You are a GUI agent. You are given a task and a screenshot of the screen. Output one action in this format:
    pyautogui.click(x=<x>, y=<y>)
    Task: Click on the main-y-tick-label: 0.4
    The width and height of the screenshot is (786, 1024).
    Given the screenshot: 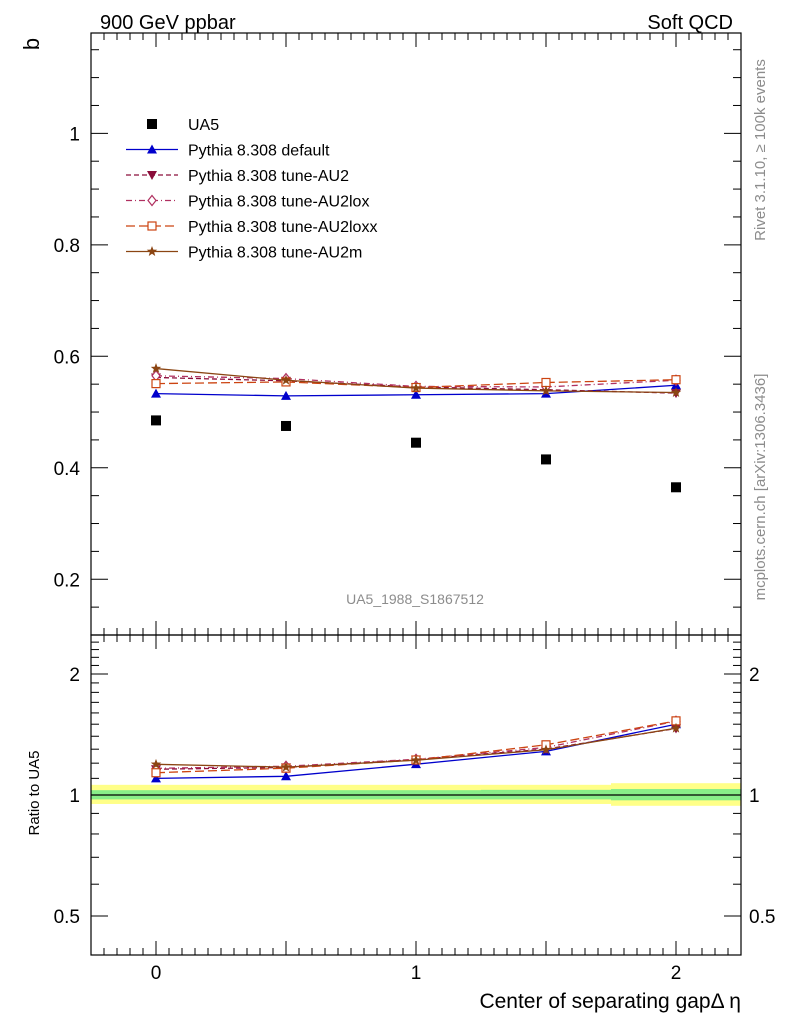 What is the action you would take?
    pyautogui.click(x=67, y=469)
    